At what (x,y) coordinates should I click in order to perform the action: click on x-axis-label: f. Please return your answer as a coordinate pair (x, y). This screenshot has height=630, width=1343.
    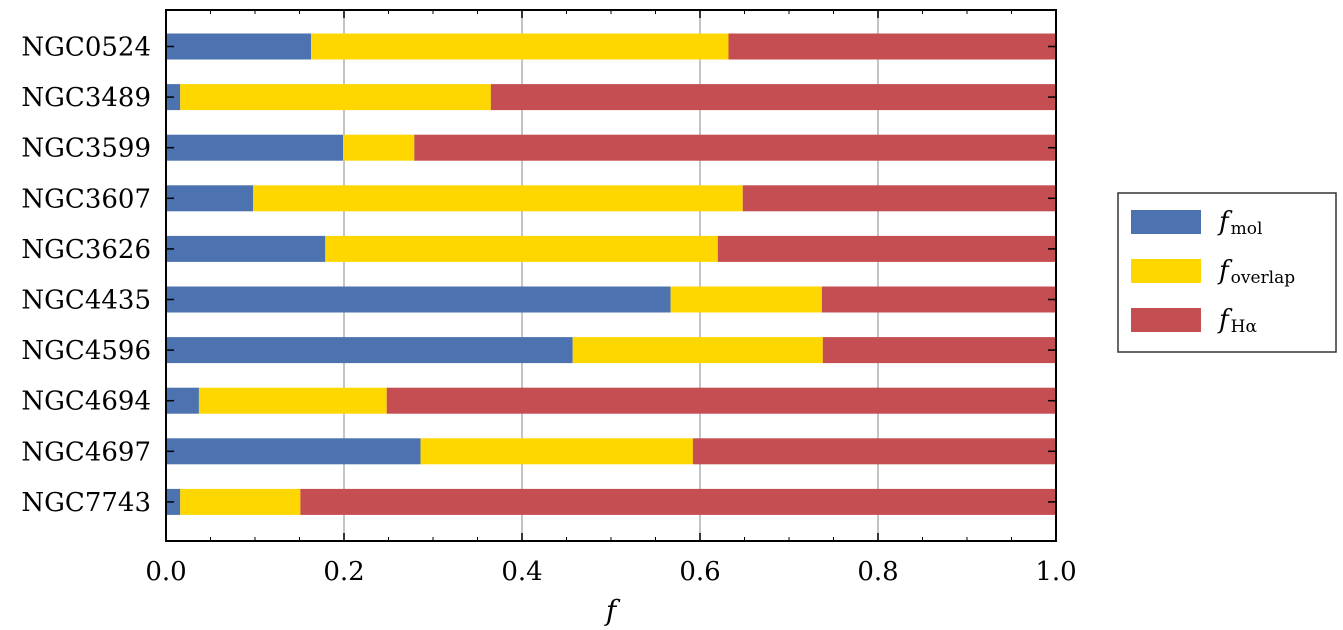
    Looking at the image, I should click on (612, 610).